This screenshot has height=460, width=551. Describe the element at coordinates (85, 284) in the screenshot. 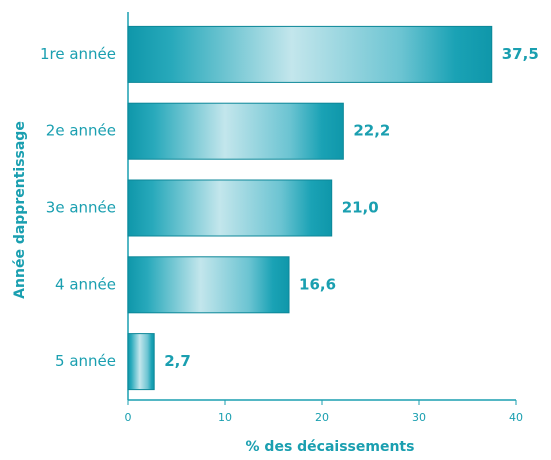

I see `y-tick-label: 4 année` at that location.